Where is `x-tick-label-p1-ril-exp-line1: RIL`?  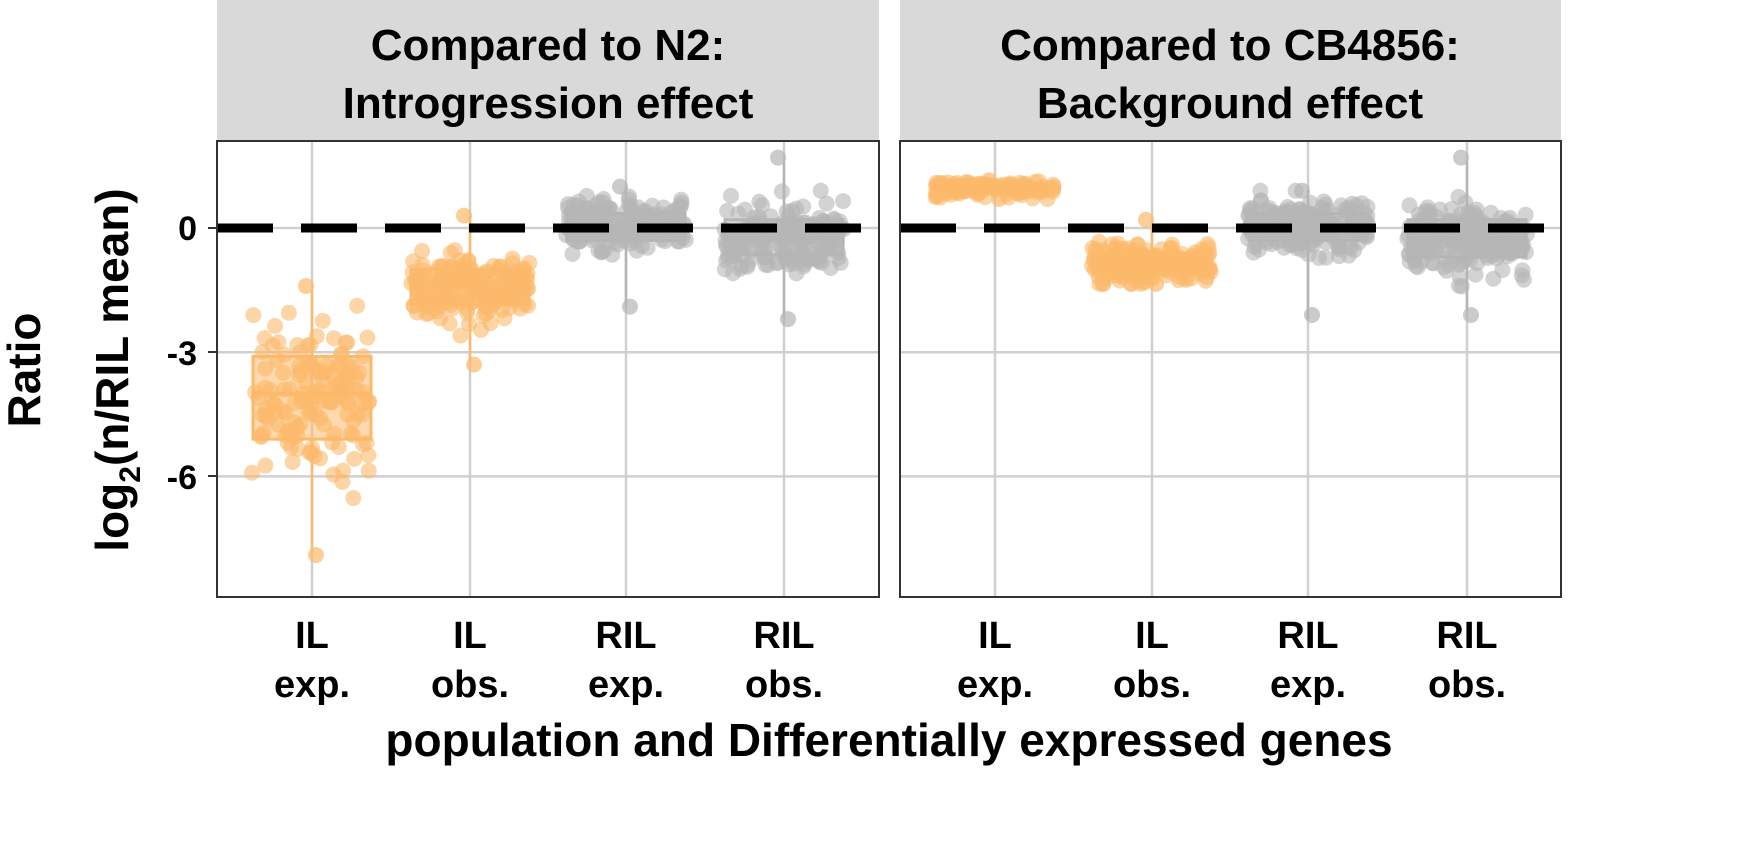 x-tick-label-p1-ril-exp-line1: RIL is located at coordinates (625, 636).